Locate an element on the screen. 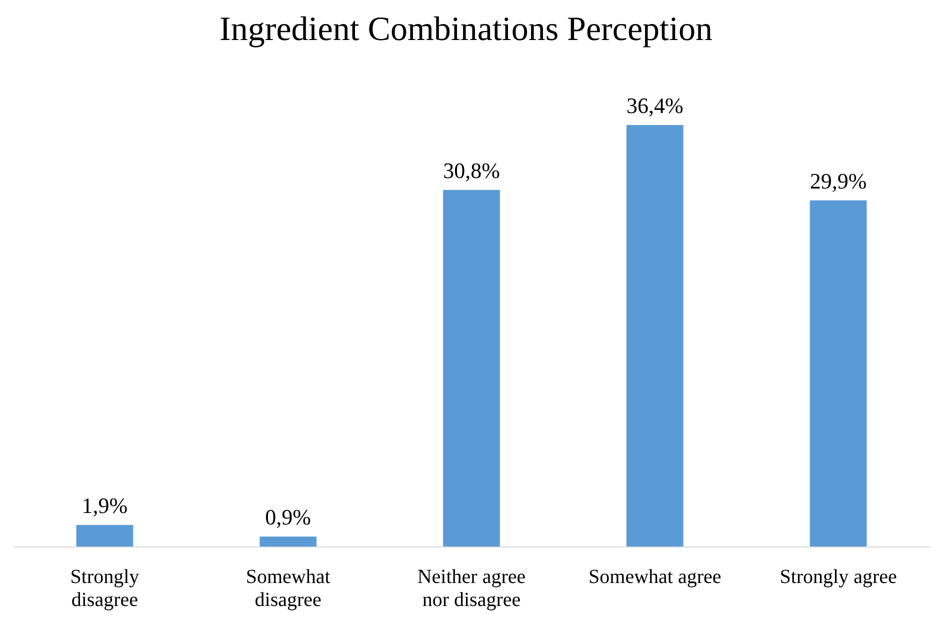 This screenshot has width=932, height=624. x-tick-label: Somewhat agree is located at coordinates (655, 577).